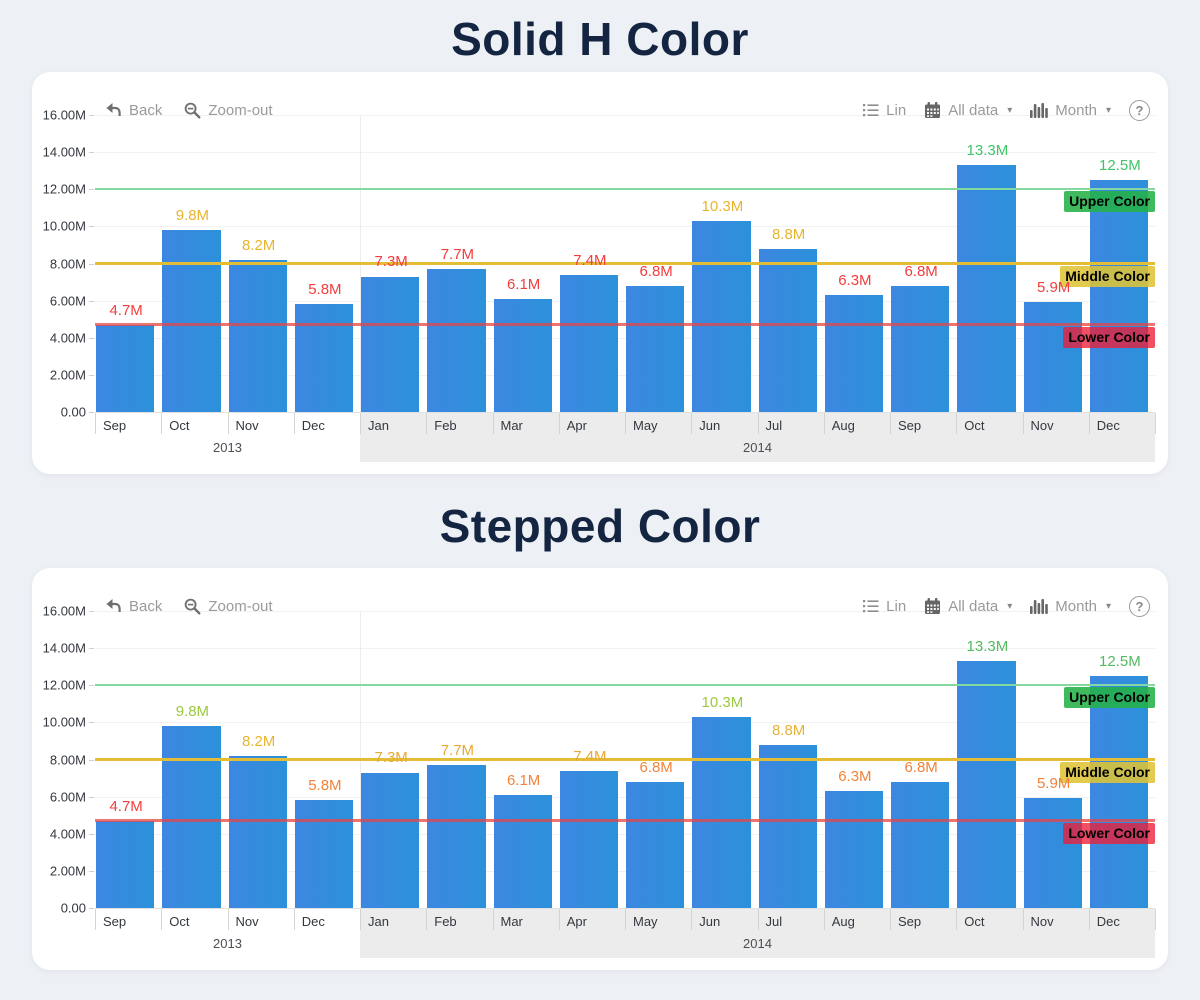 Image resolution: width=1200 pixels, height=1000 pixels. What do you see at coordinates (64, 685) in the screenshot?
I see `y-axis-tick-label: 12.00M` at bounding box center [64, 685].